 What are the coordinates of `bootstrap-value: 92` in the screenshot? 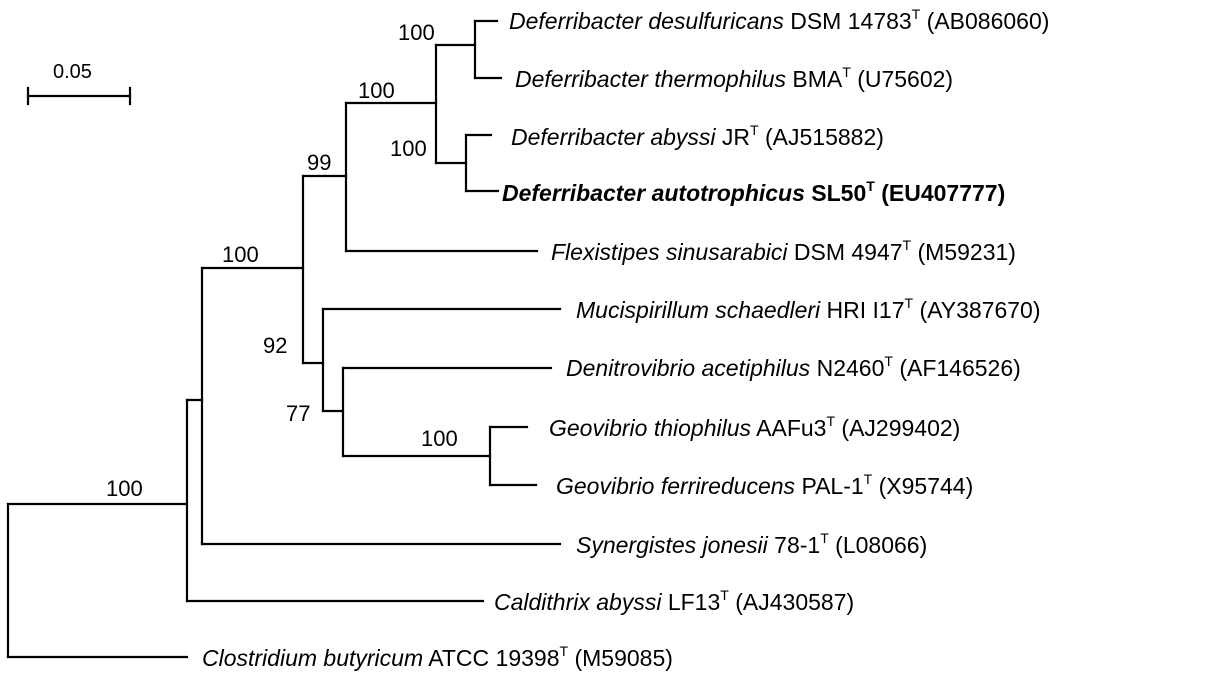 It's located at (275, 345).